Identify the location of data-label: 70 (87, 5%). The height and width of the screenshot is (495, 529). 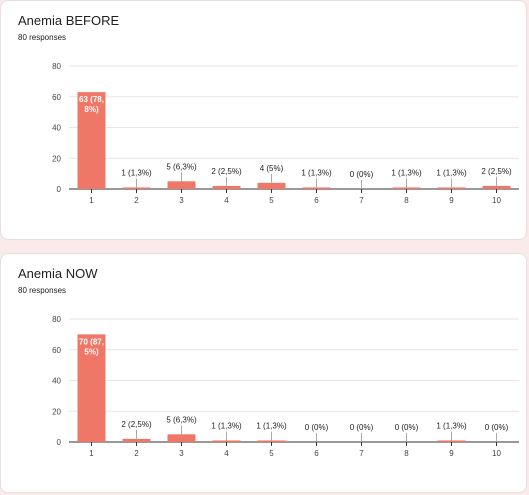
(91, 346).